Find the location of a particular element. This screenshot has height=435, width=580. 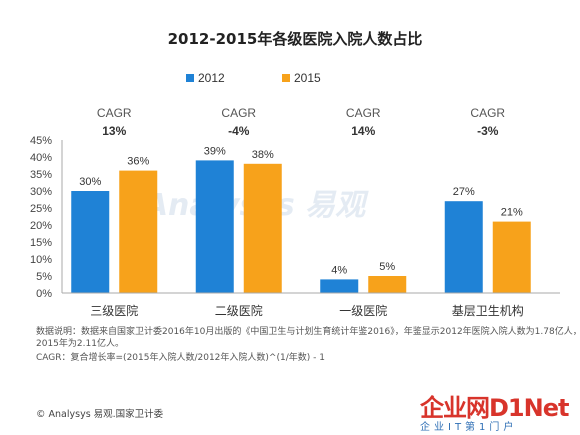

bar-value-label: 4% is located at coordinates (339, 270).